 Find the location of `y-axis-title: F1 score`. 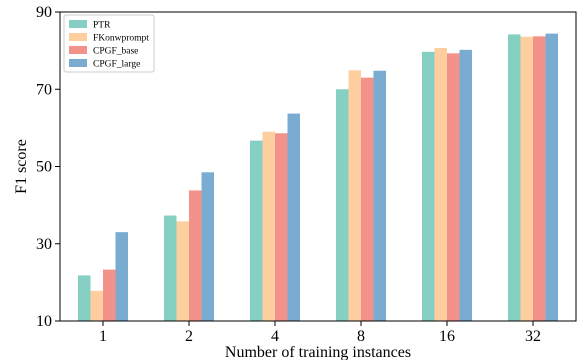

y-axis-title: F1 score is located at coordinates (21, 166).